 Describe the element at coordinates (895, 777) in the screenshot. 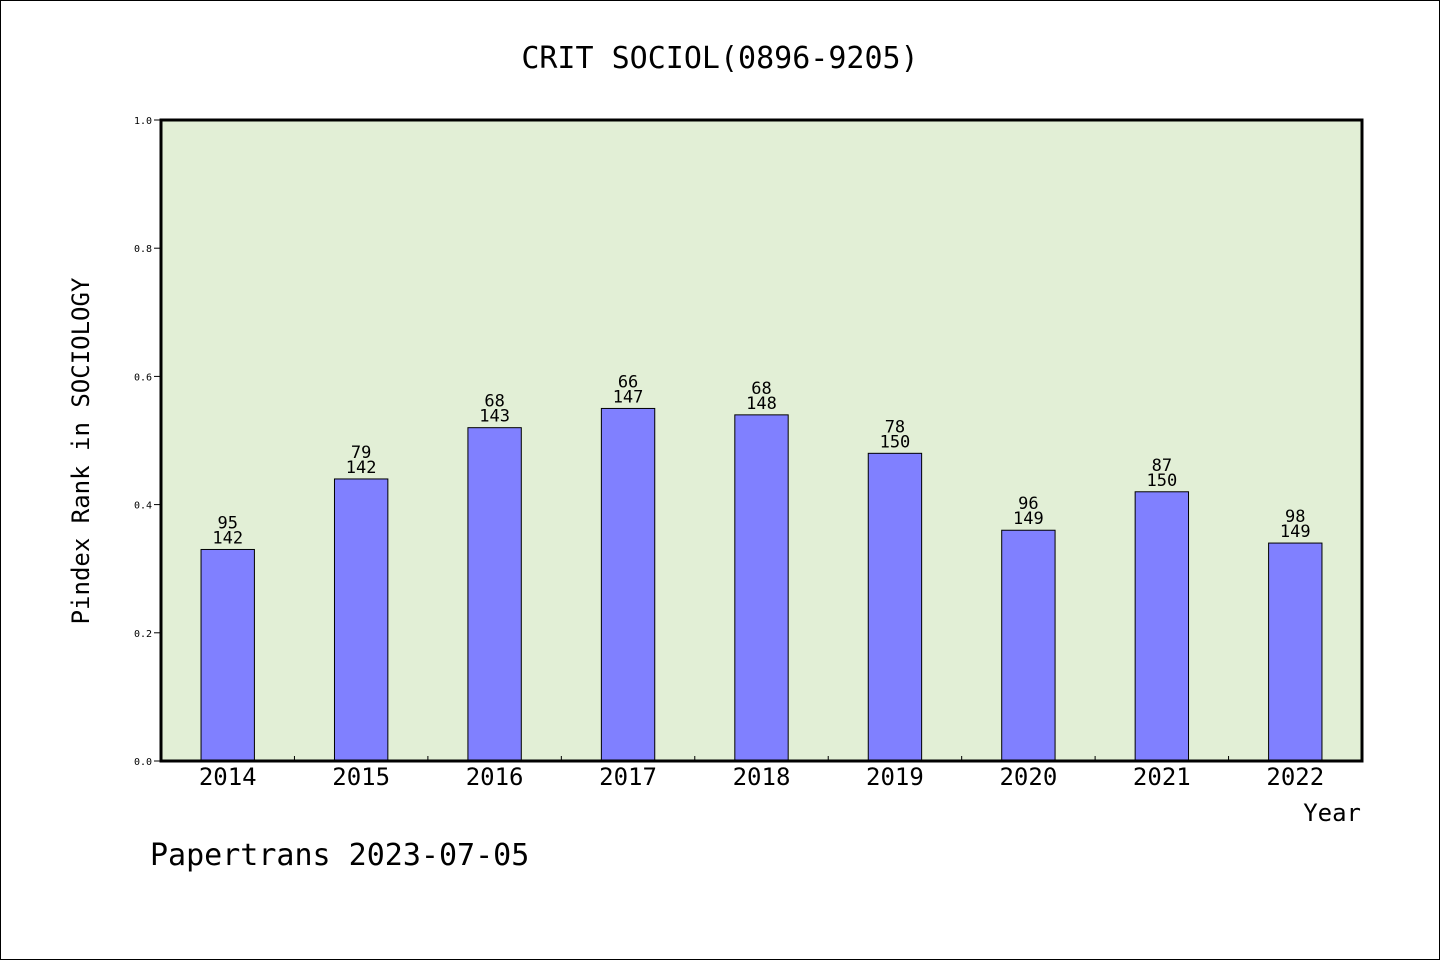

I see `x-tick-label: 2019` at that location.